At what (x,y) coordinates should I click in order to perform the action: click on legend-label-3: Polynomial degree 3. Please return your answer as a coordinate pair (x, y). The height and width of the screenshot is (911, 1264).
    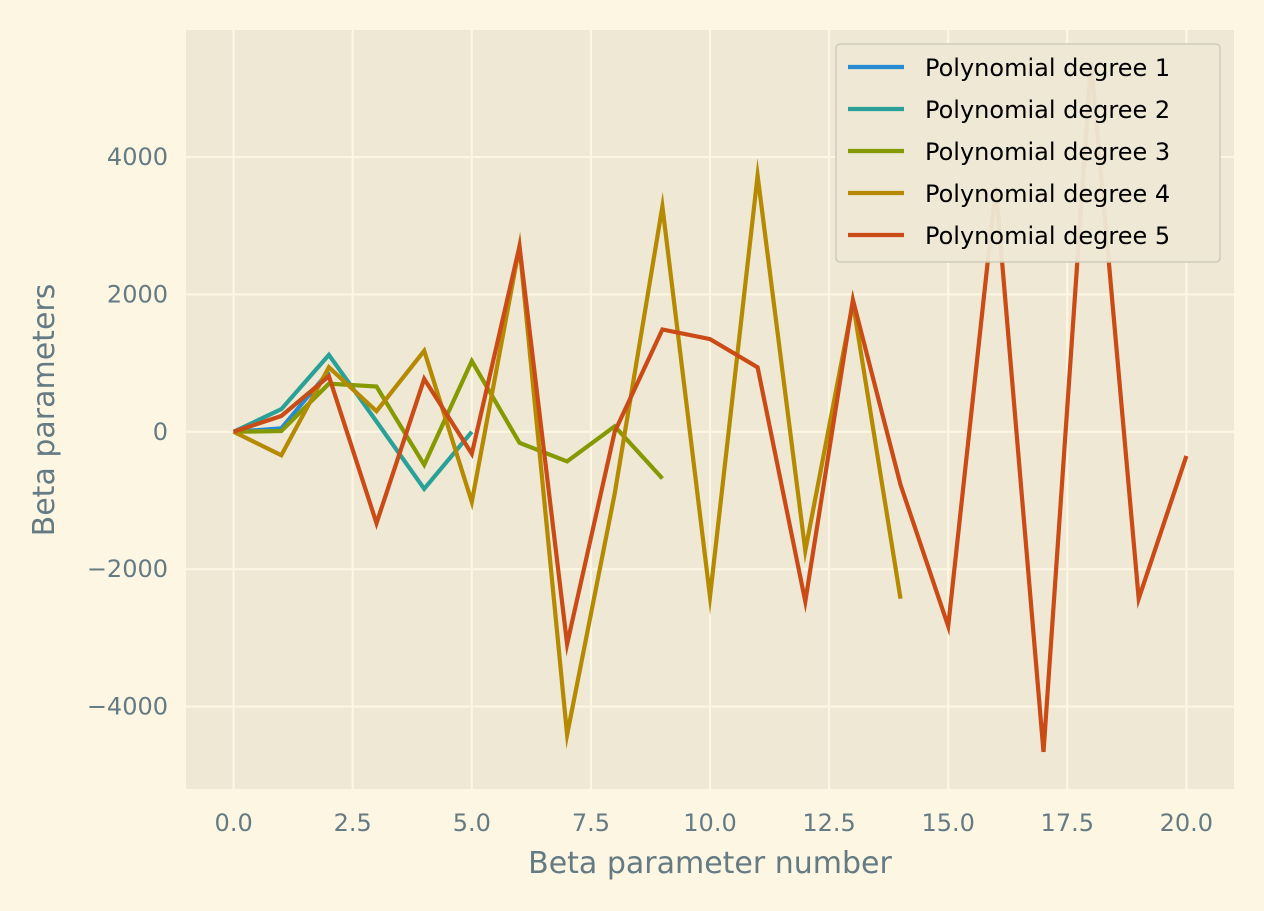
    Looking at the image, I should click on (1047, 152).